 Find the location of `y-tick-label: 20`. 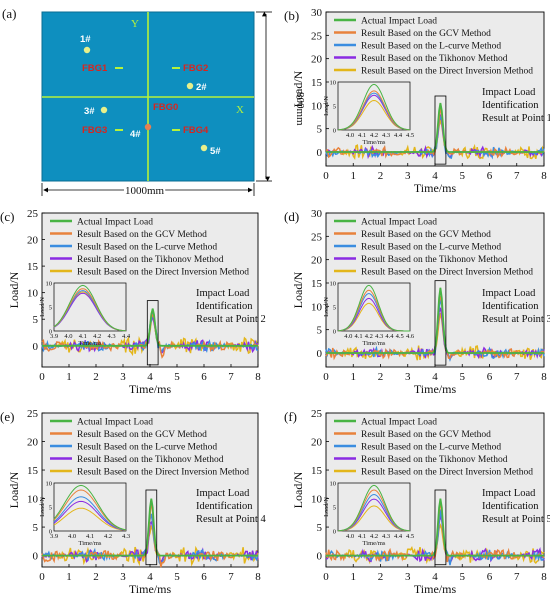

y-tick-label: 20 is located at coordinates (317, 60).